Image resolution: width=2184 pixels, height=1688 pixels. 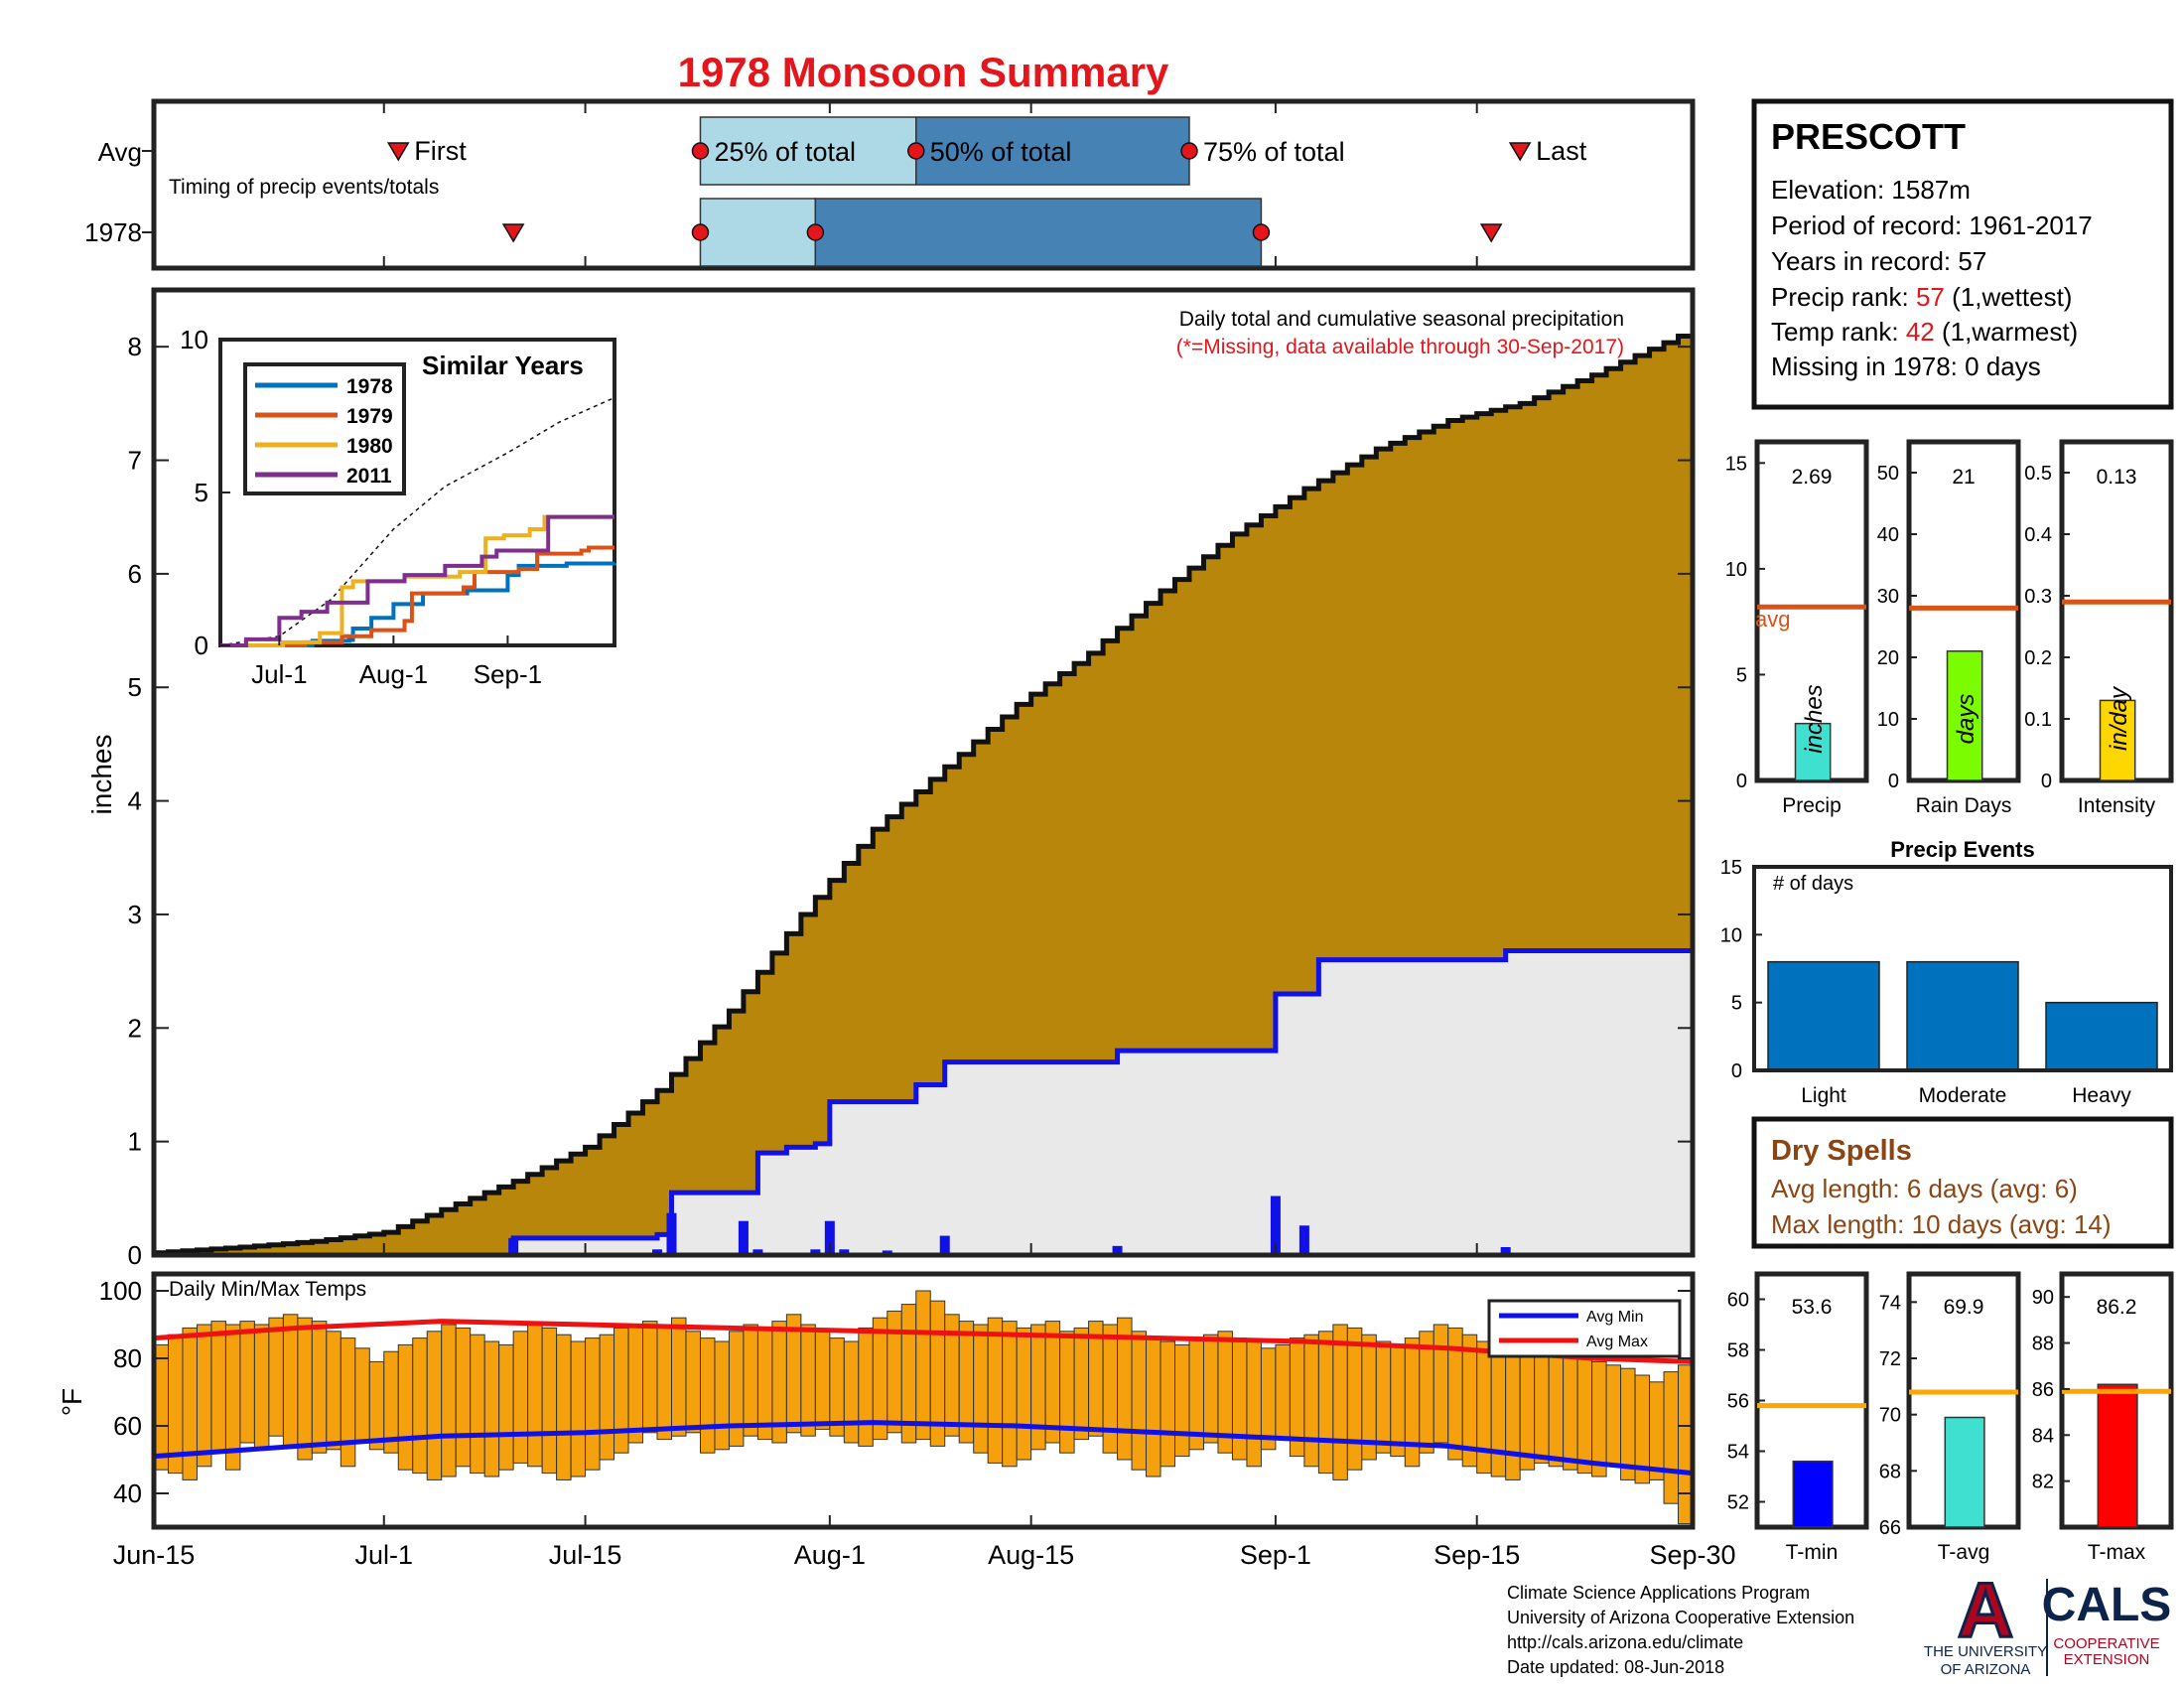 I want to click on station-info-frame, so click(x=1962, y=254).